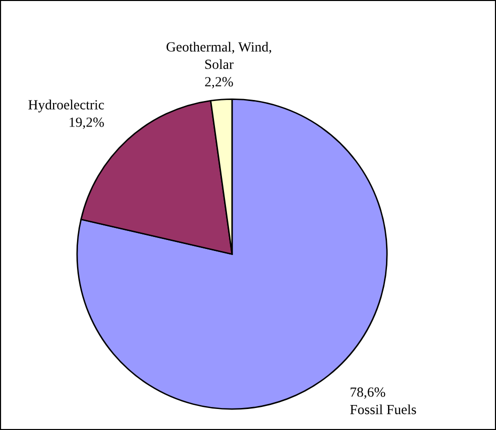 The height and width of the screenshot is (430, 496). What do you see at coordinates (87, 123) in the screenshot?
I see `data-label: 19,2%` at bounding box center [87, 123].